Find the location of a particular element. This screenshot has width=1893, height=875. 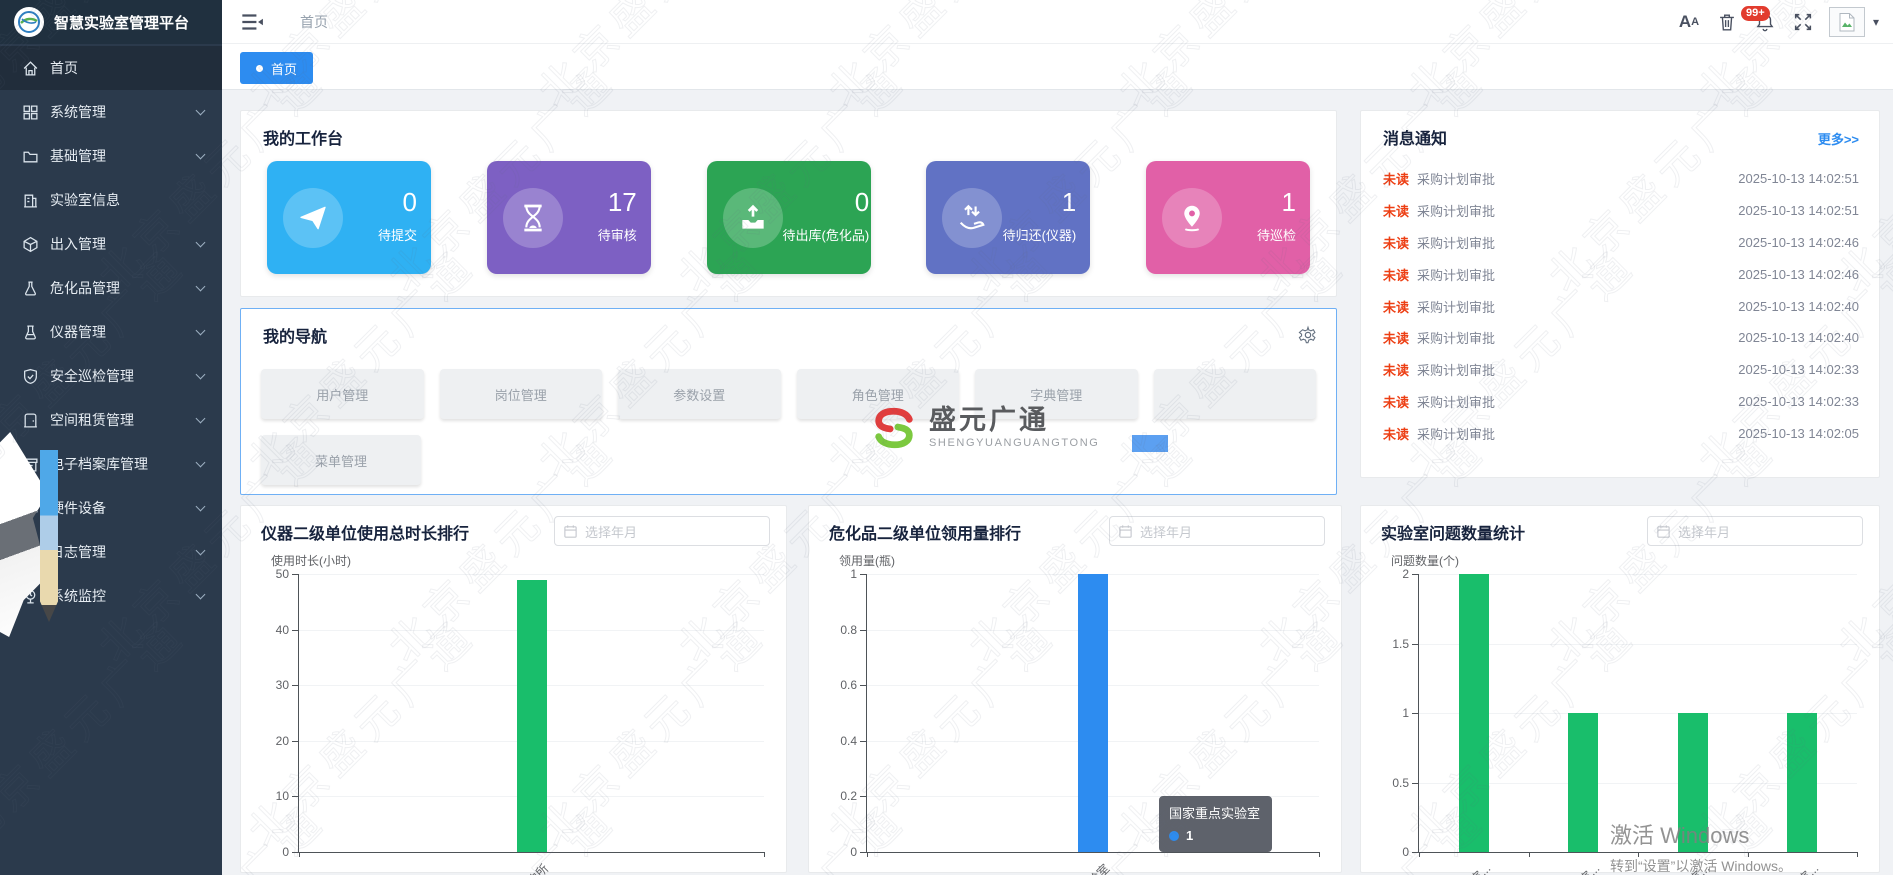

tab-home: 首页 is located at coordinates (277, 68).